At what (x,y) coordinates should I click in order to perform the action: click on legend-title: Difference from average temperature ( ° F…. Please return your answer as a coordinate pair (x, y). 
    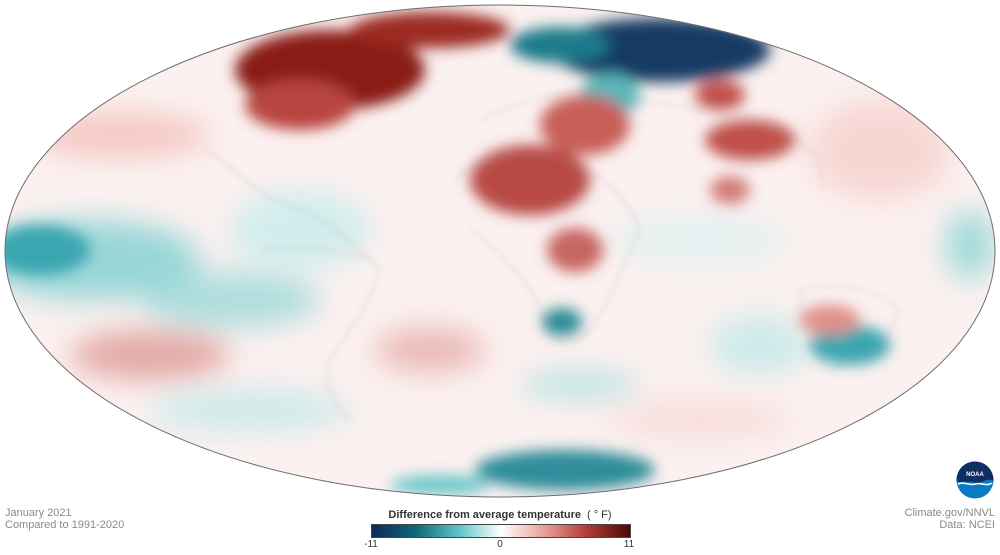
    Looking at the image, I should click on (500, 515).